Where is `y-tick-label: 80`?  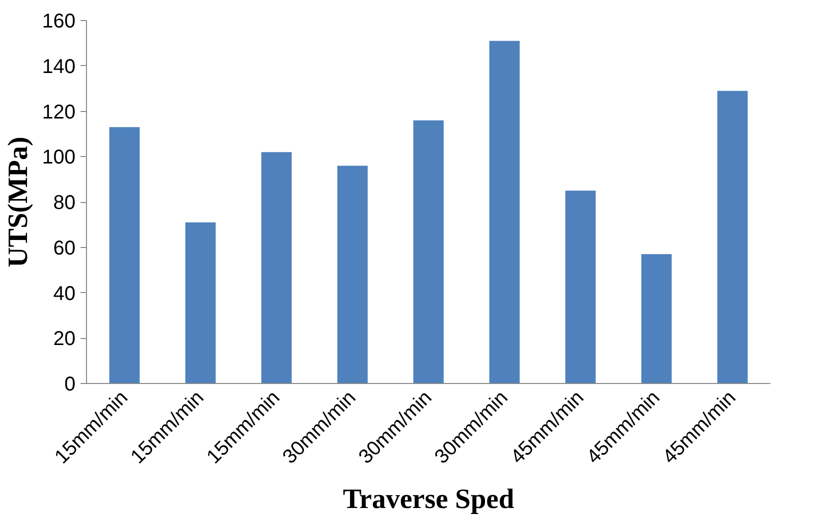 y-tick-label: 80 is located at coordinates (64, 203).